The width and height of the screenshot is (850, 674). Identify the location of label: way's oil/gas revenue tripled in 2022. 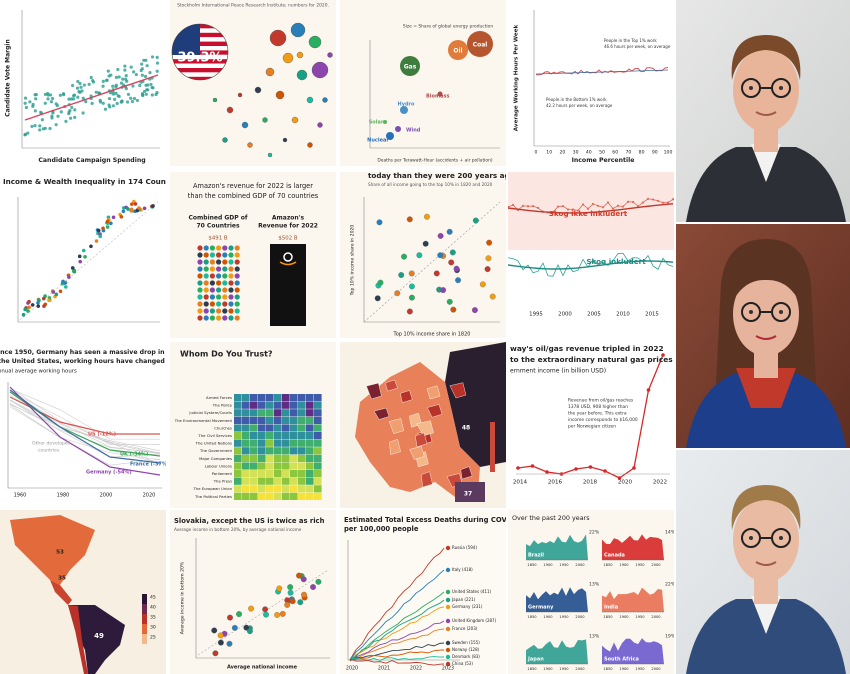
(587, 348).